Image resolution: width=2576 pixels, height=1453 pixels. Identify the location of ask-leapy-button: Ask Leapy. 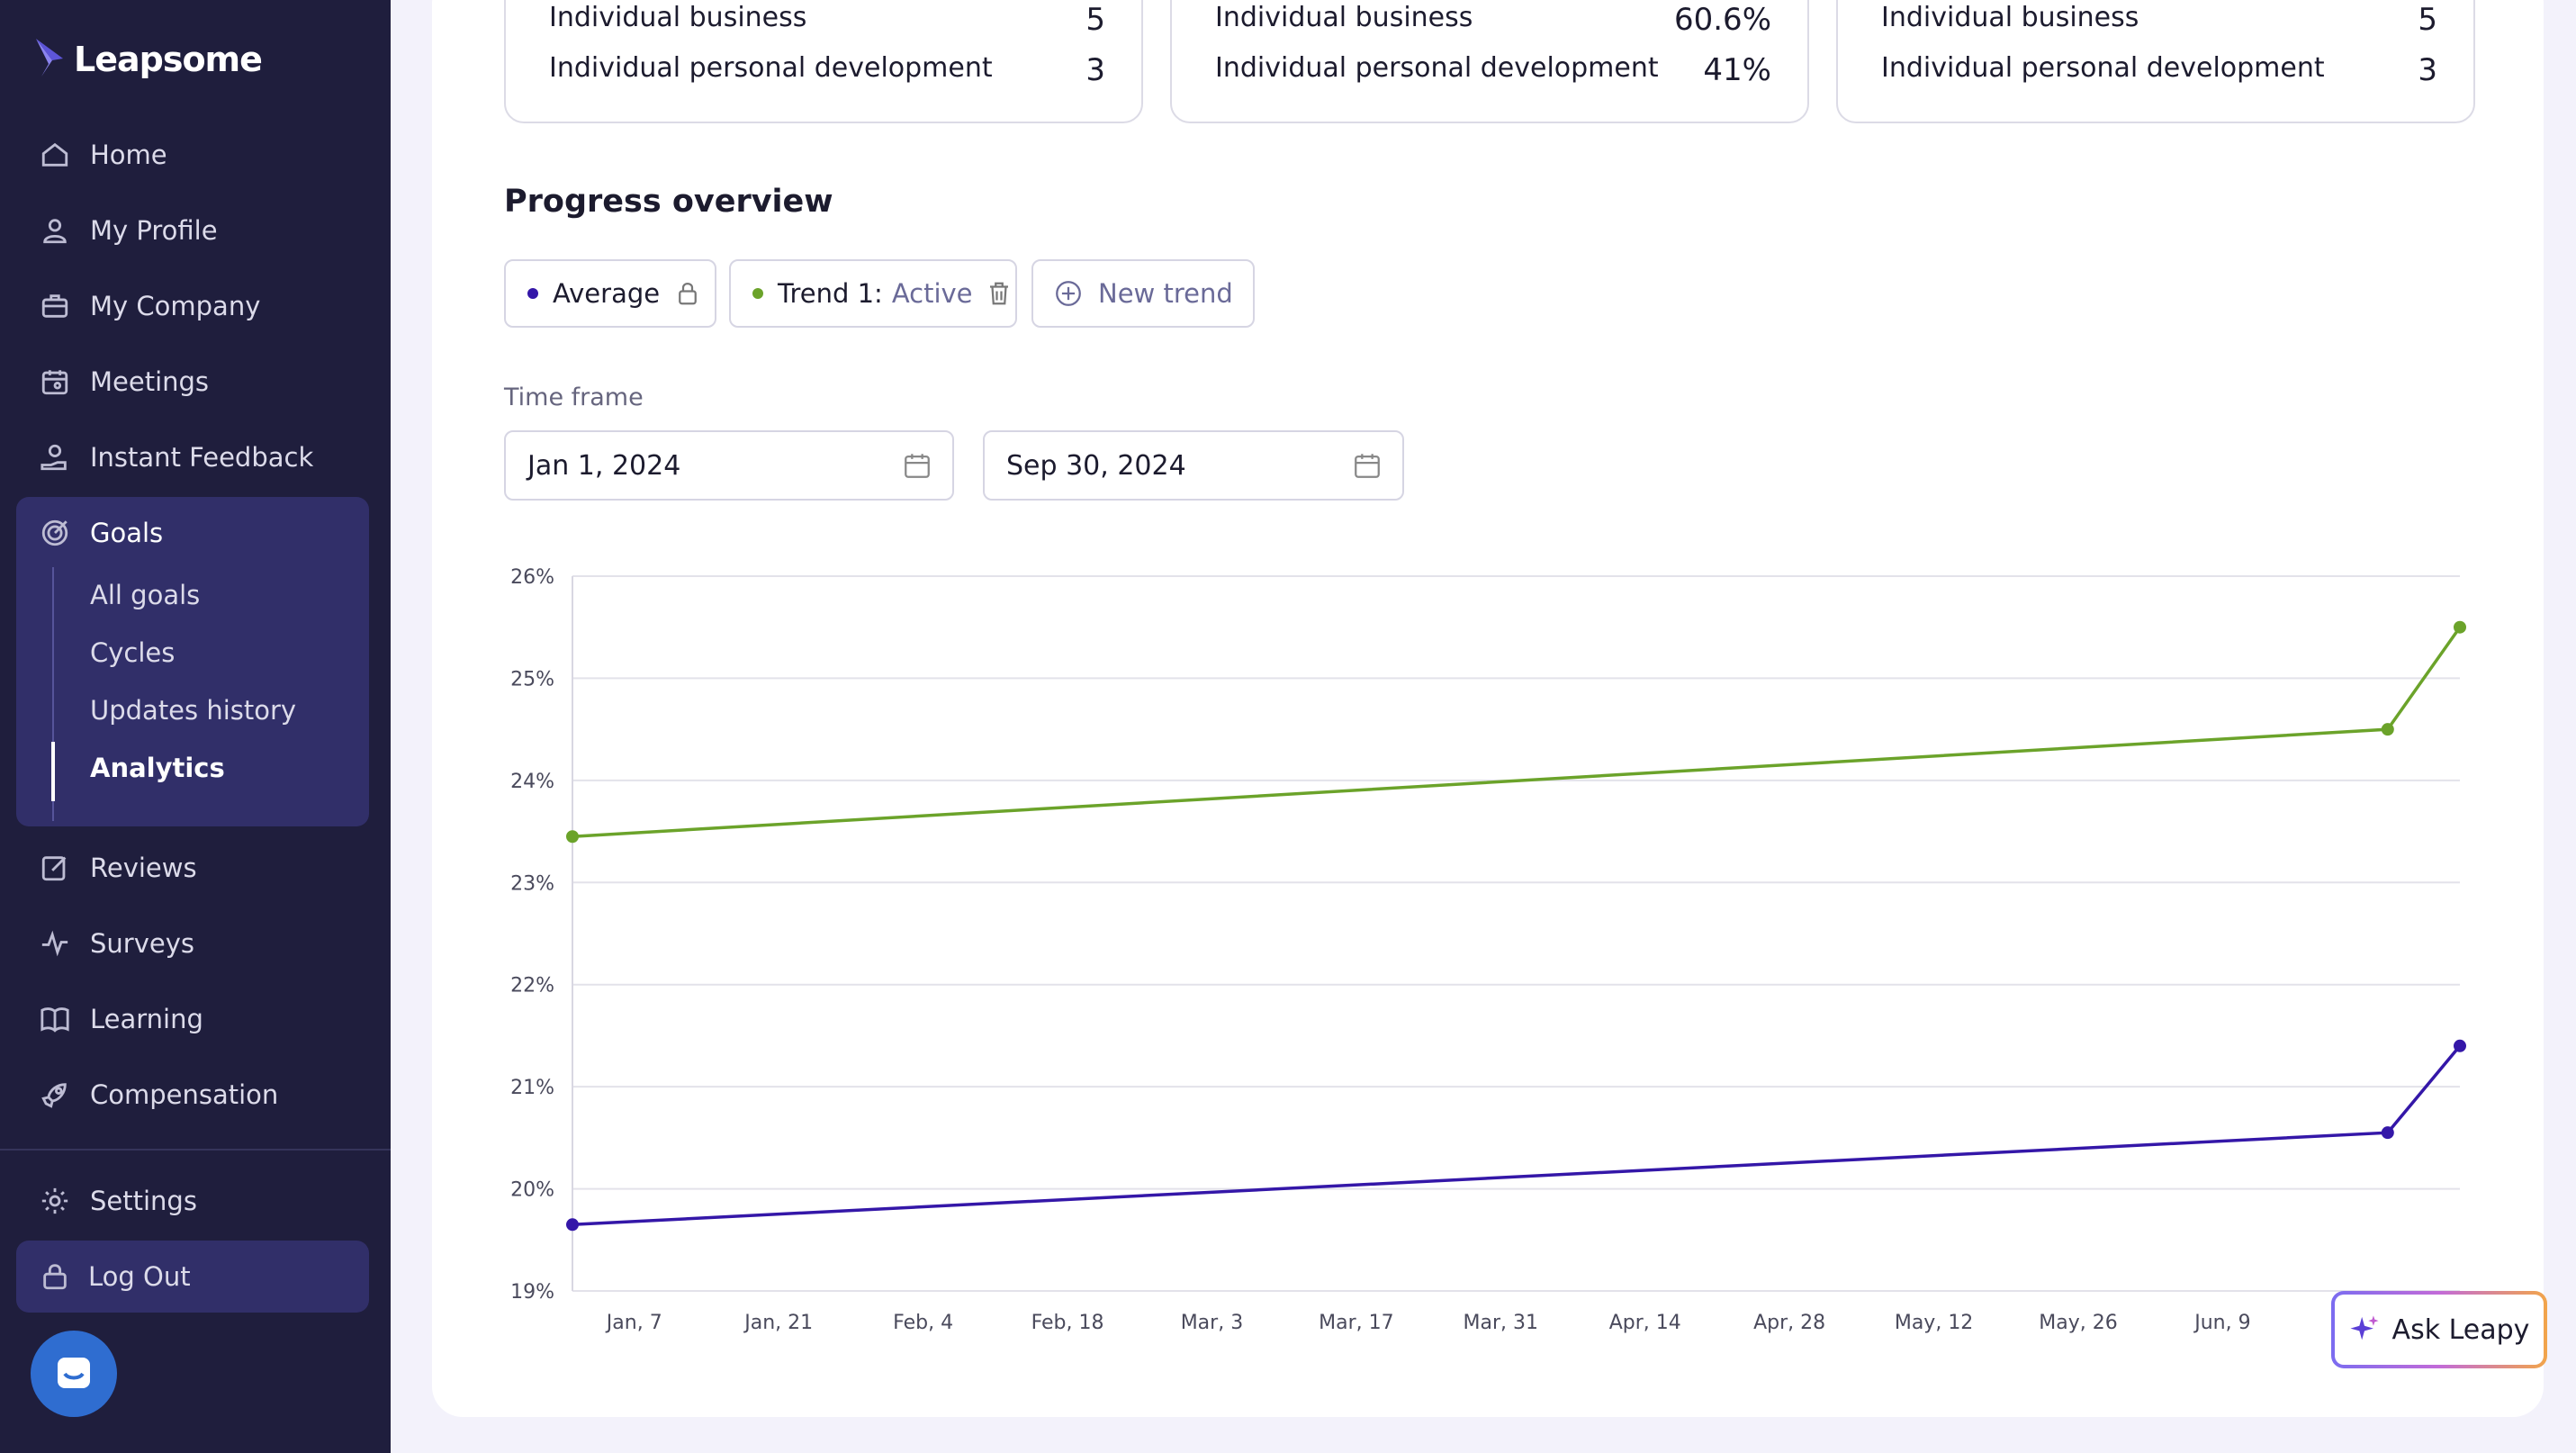
(2439, 1330).